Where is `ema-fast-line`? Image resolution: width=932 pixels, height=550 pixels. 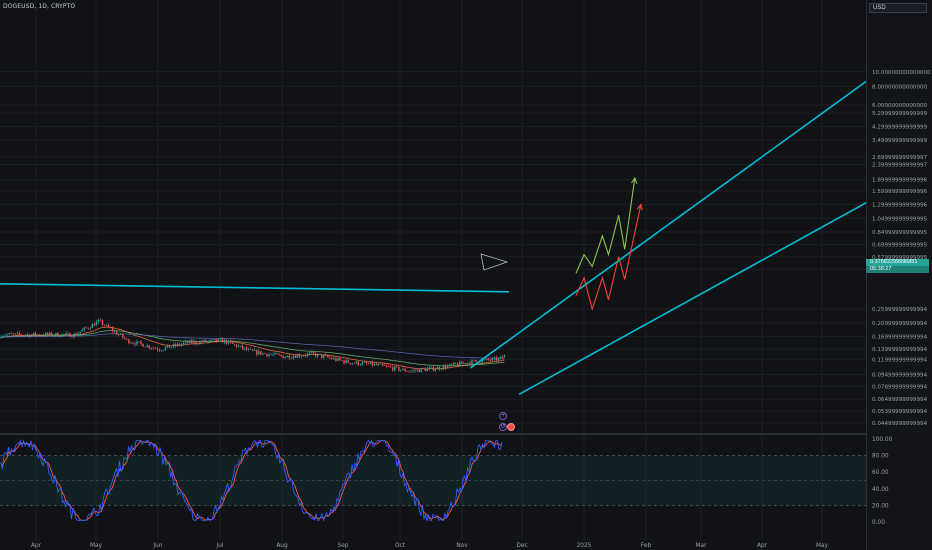 ema-fast-line is located at coordinates (253, 348).